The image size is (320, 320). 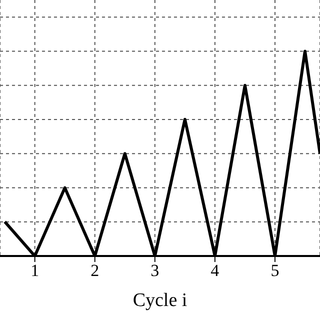 What do you see at coordinates (160, 300) in the screenshot?
I see `x-axis-title: Cycle i` at bounding box center [160, 300].